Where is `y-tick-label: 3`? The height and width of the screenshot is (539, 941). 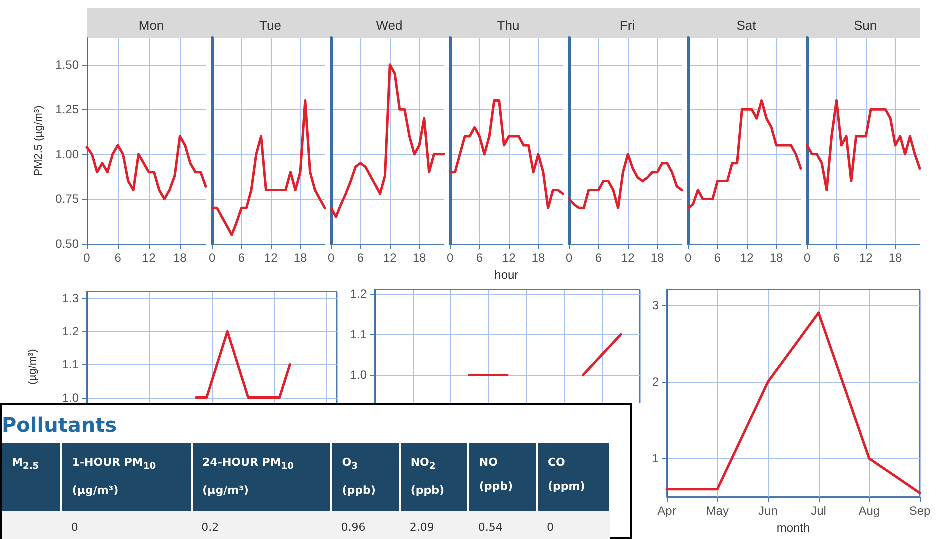
y-tick-label: 3 is located at coordinates (656, 305).